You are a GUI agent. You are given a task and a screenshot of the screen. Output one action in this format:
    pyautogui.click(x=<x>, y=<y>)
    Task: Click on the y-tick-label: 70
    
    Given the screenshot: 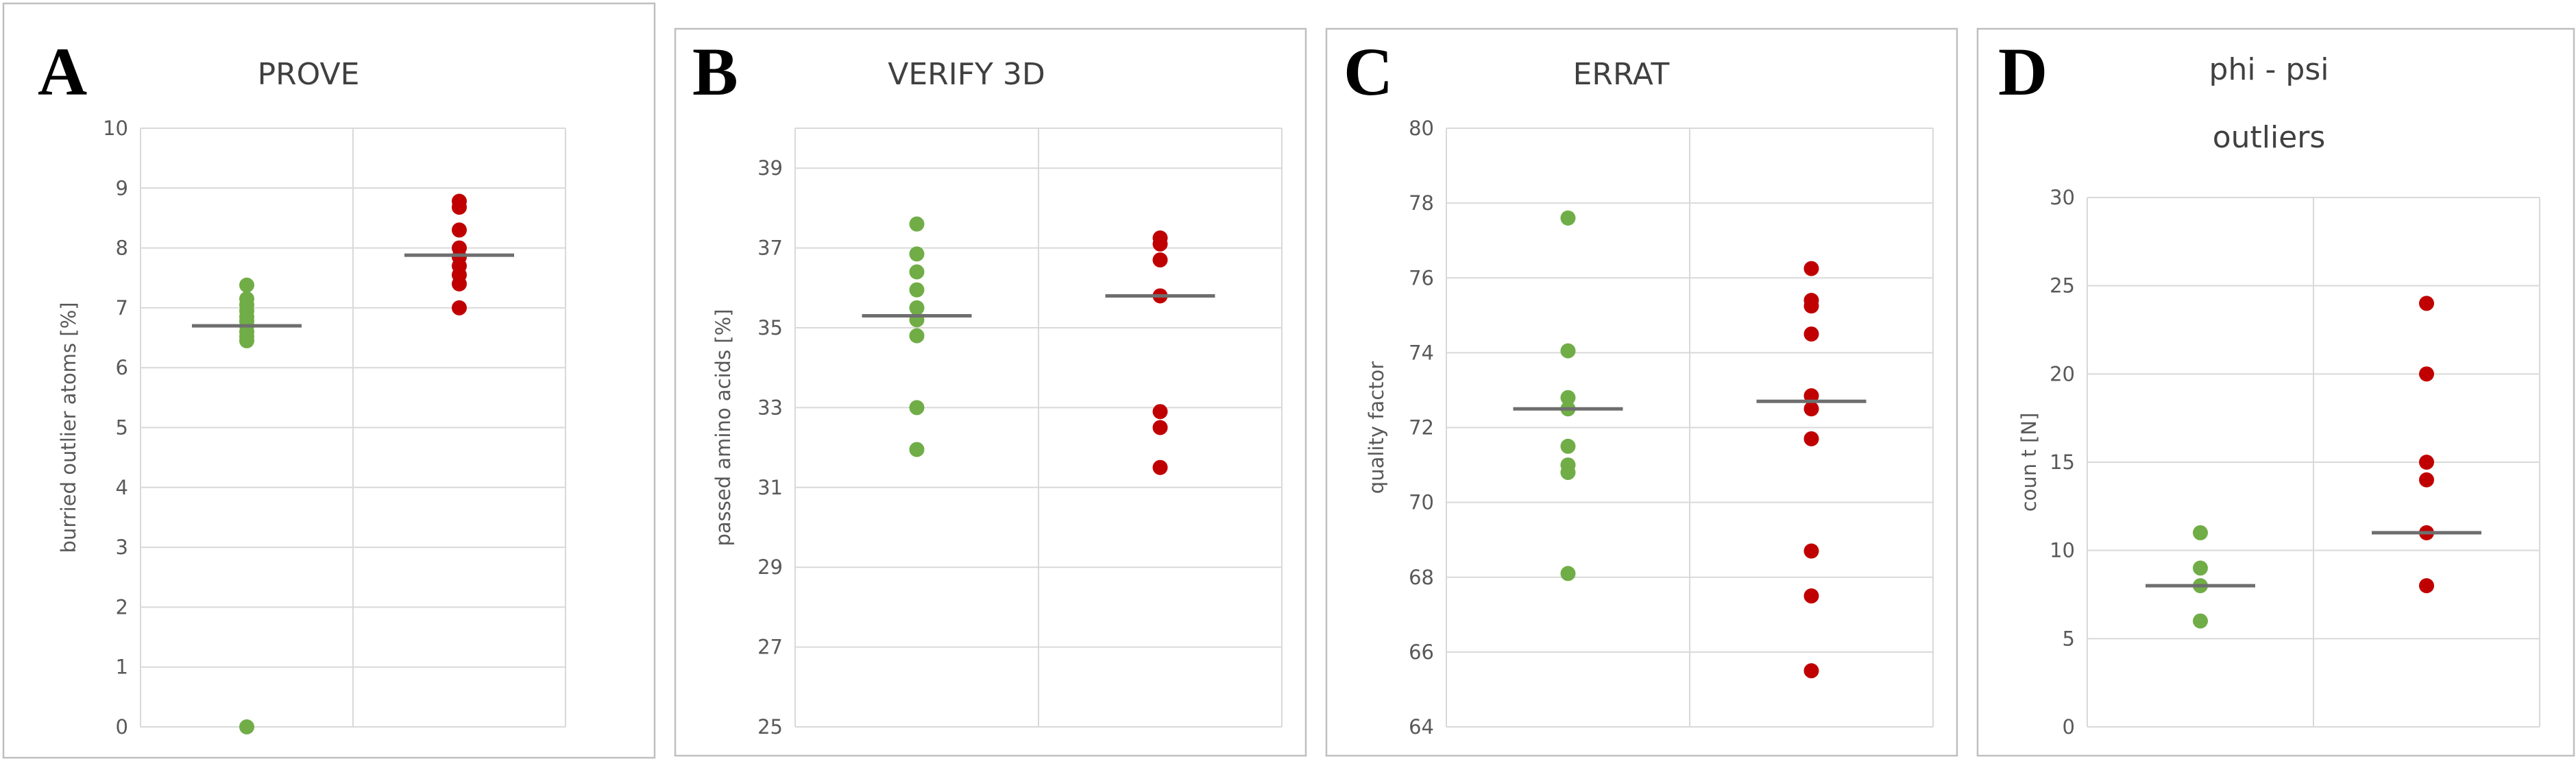 What is the action you would take?
    pyautogui.click(x=1421, y=502)
    